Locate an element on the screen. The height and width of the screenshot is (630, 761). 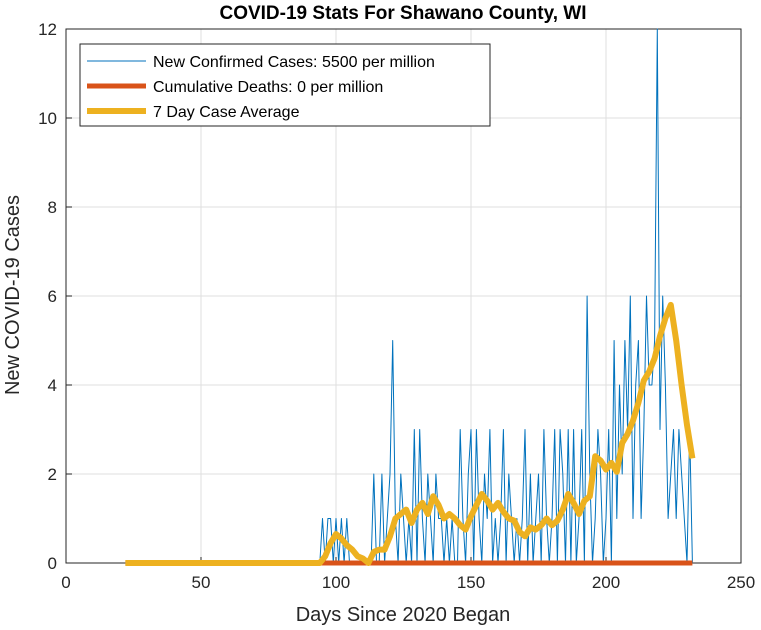
x-tick-label: 50 is located at coordinates (201, 582).